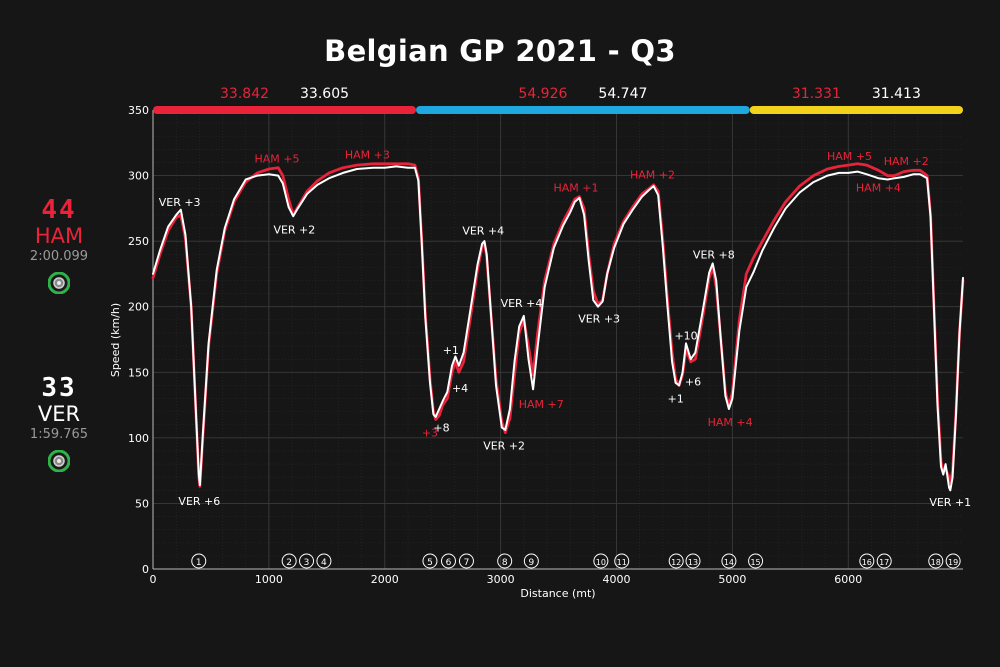 The image size is (1000, 667). Describe the element at coordinates (115, 340) in the screenshot. I see `y-axis-label: Speed (km/h)` at that location.